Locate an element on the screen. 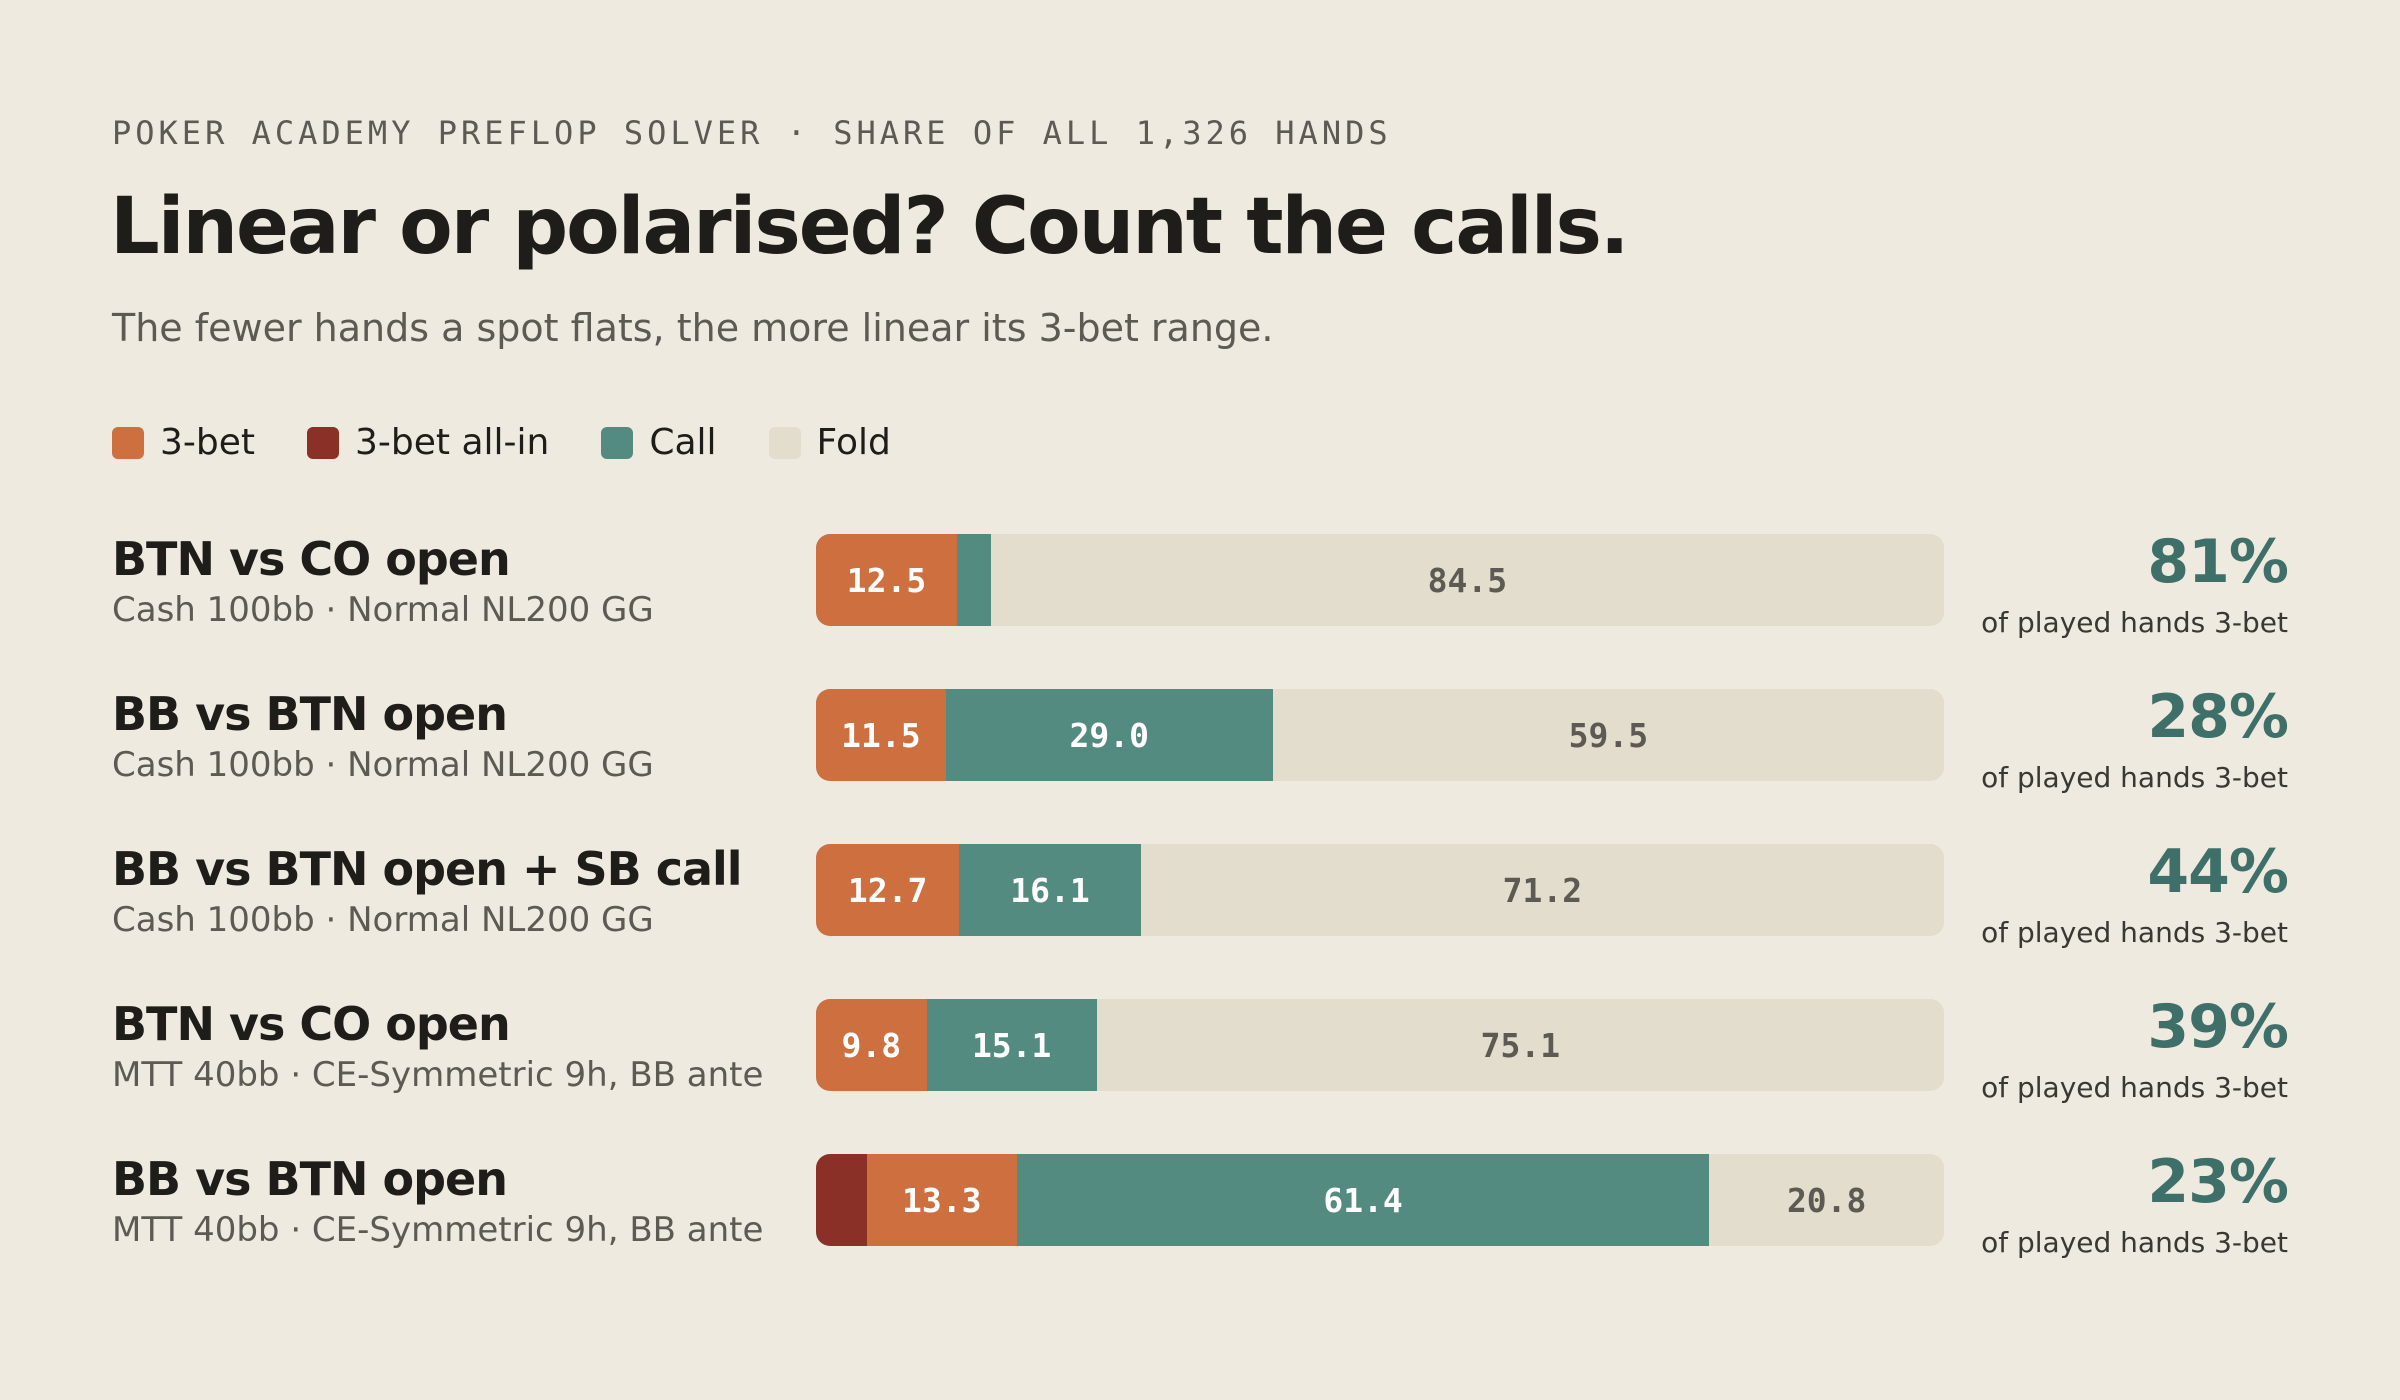  bar-segment-3bet-allin is located at coordinates (841, 1200).